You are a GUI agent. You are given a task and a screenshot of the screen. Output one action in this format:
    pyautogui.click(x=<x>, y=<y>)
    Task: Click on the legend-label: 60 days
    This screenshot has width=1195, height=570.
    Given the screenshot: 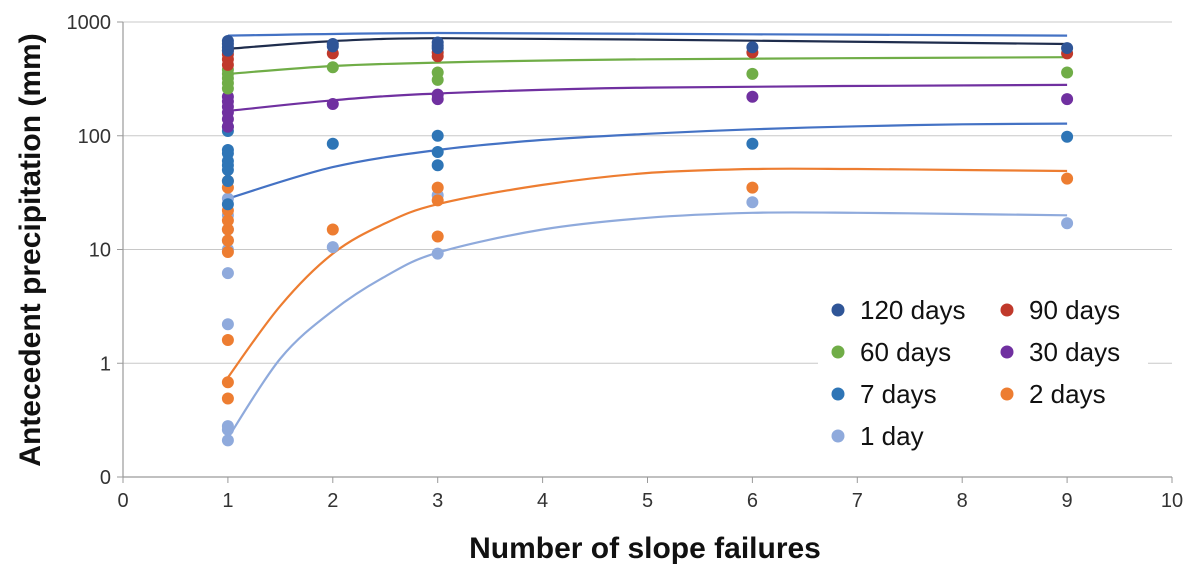 What is the action you would take?
    pyautogui.click(x=905, y=352)
    